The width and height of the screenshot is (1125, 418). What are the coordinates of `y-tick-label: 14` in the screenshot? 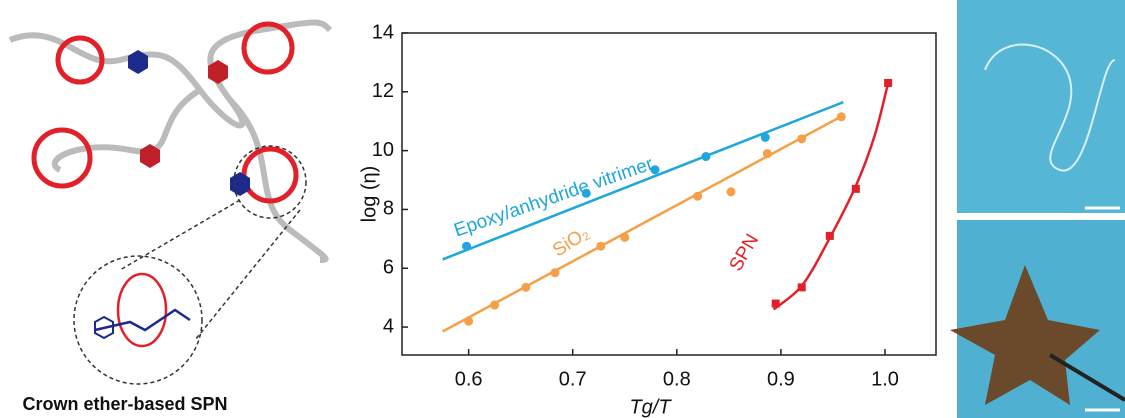 It's located at (383, 32).